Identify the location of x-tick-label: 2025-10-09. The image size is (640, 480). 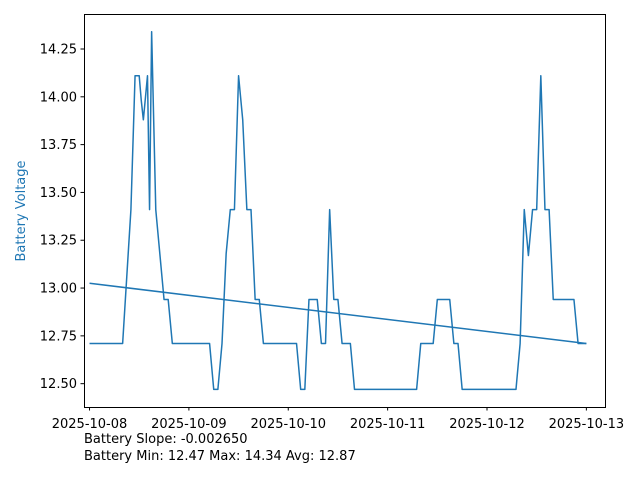
(189, 424).